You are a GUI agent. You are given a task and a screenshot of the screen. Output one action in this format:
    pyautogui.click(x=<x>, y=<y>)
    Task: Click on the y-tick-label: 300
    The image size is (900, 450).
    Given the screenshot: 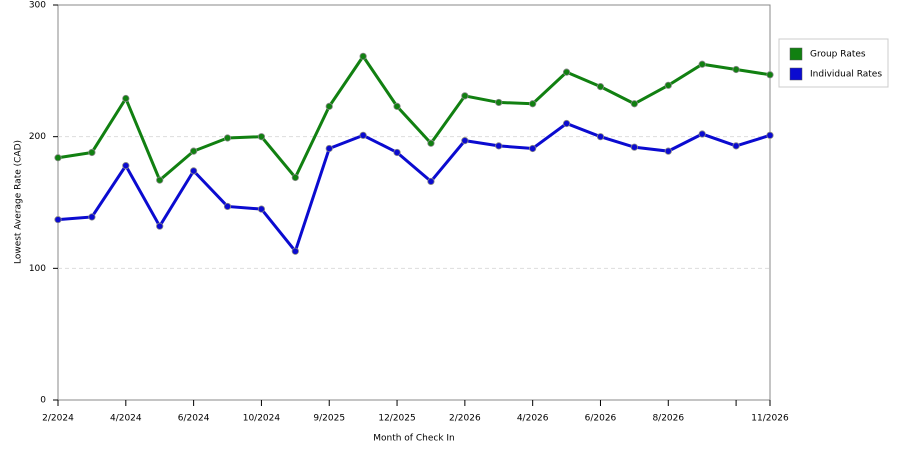 What is the action you would take?
    pyautogui.click(x=37, y=6)
    